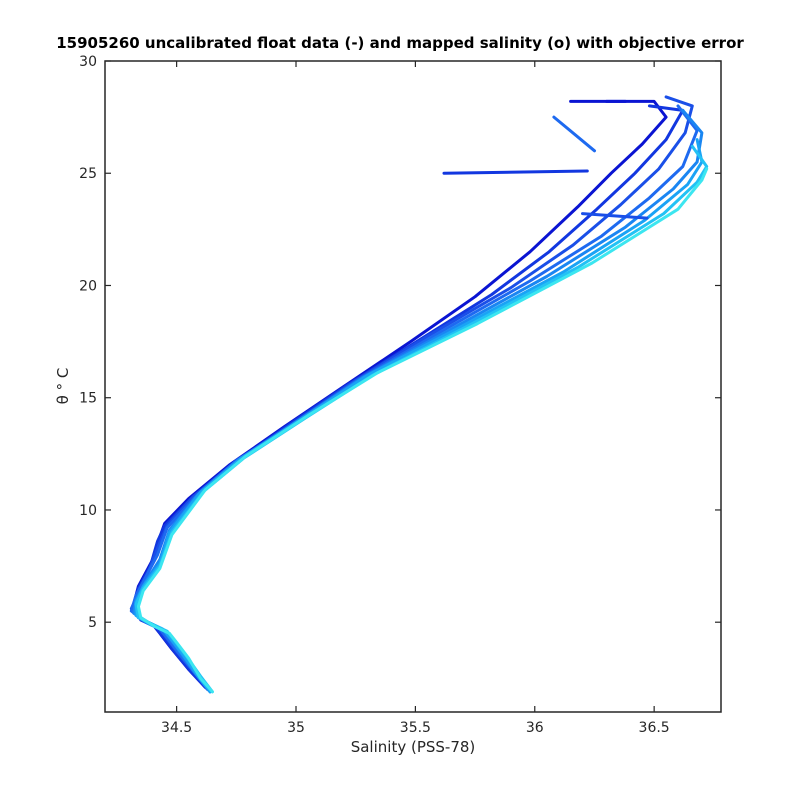 Image resolution: width=800 pixels, height=800 pixels. What do you see at coordinates (63, 386) in the screenshot?
I see `y-axis-label: θ ° C` at bounding box center [63, 386].